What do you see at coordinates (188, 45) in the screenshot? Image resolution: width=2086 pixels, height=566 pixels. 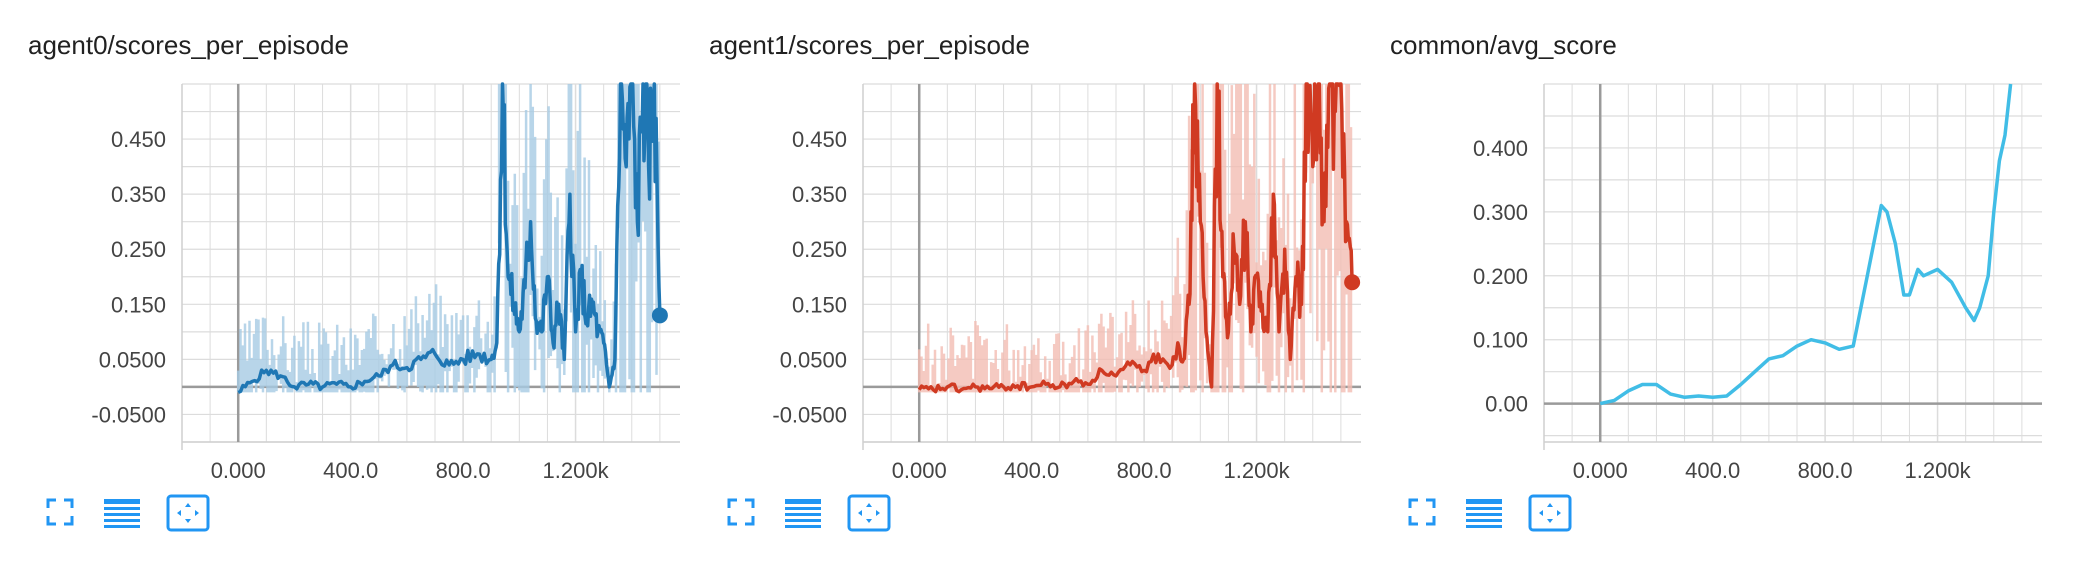 I see `chart-title: agent0/scores_per_episode` at bounding box center [188, 45].